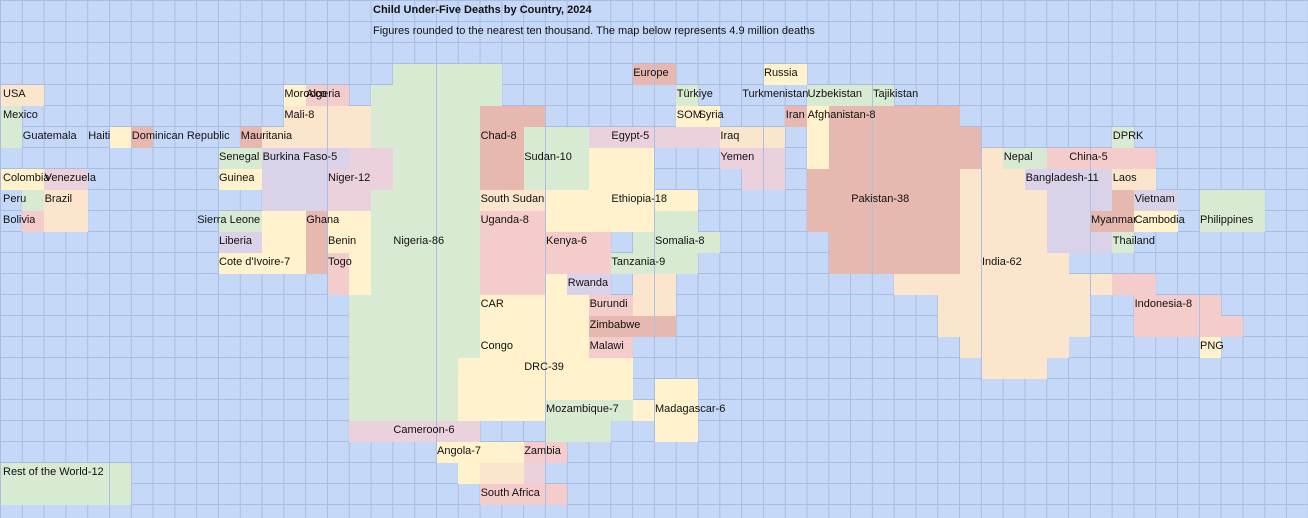 This screenshot has width=1308, height=518. Describe the element at coordinates (566, 241) in the screenshot. I see `country-label: Kenya-6` at that location.